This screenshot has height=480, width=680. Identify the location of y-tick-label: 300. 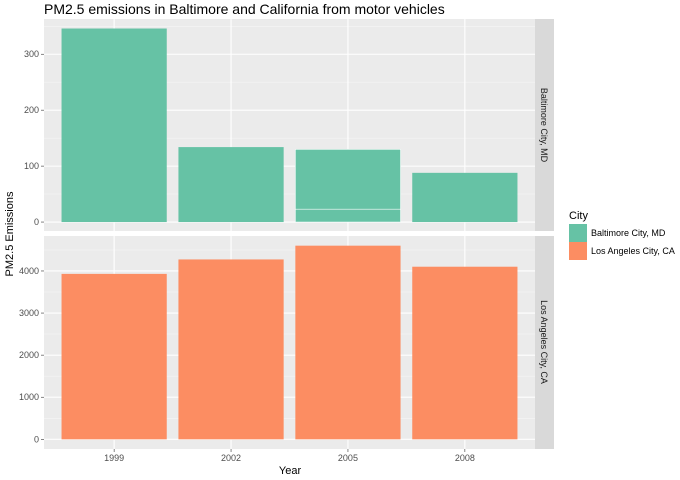
(31, 54).